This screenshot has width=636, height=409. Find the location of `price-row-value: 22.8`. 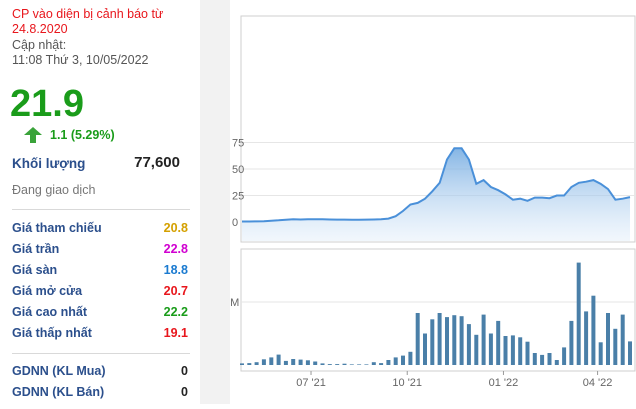

price-row-value: 22.8 is located at coordinates (176, 249).